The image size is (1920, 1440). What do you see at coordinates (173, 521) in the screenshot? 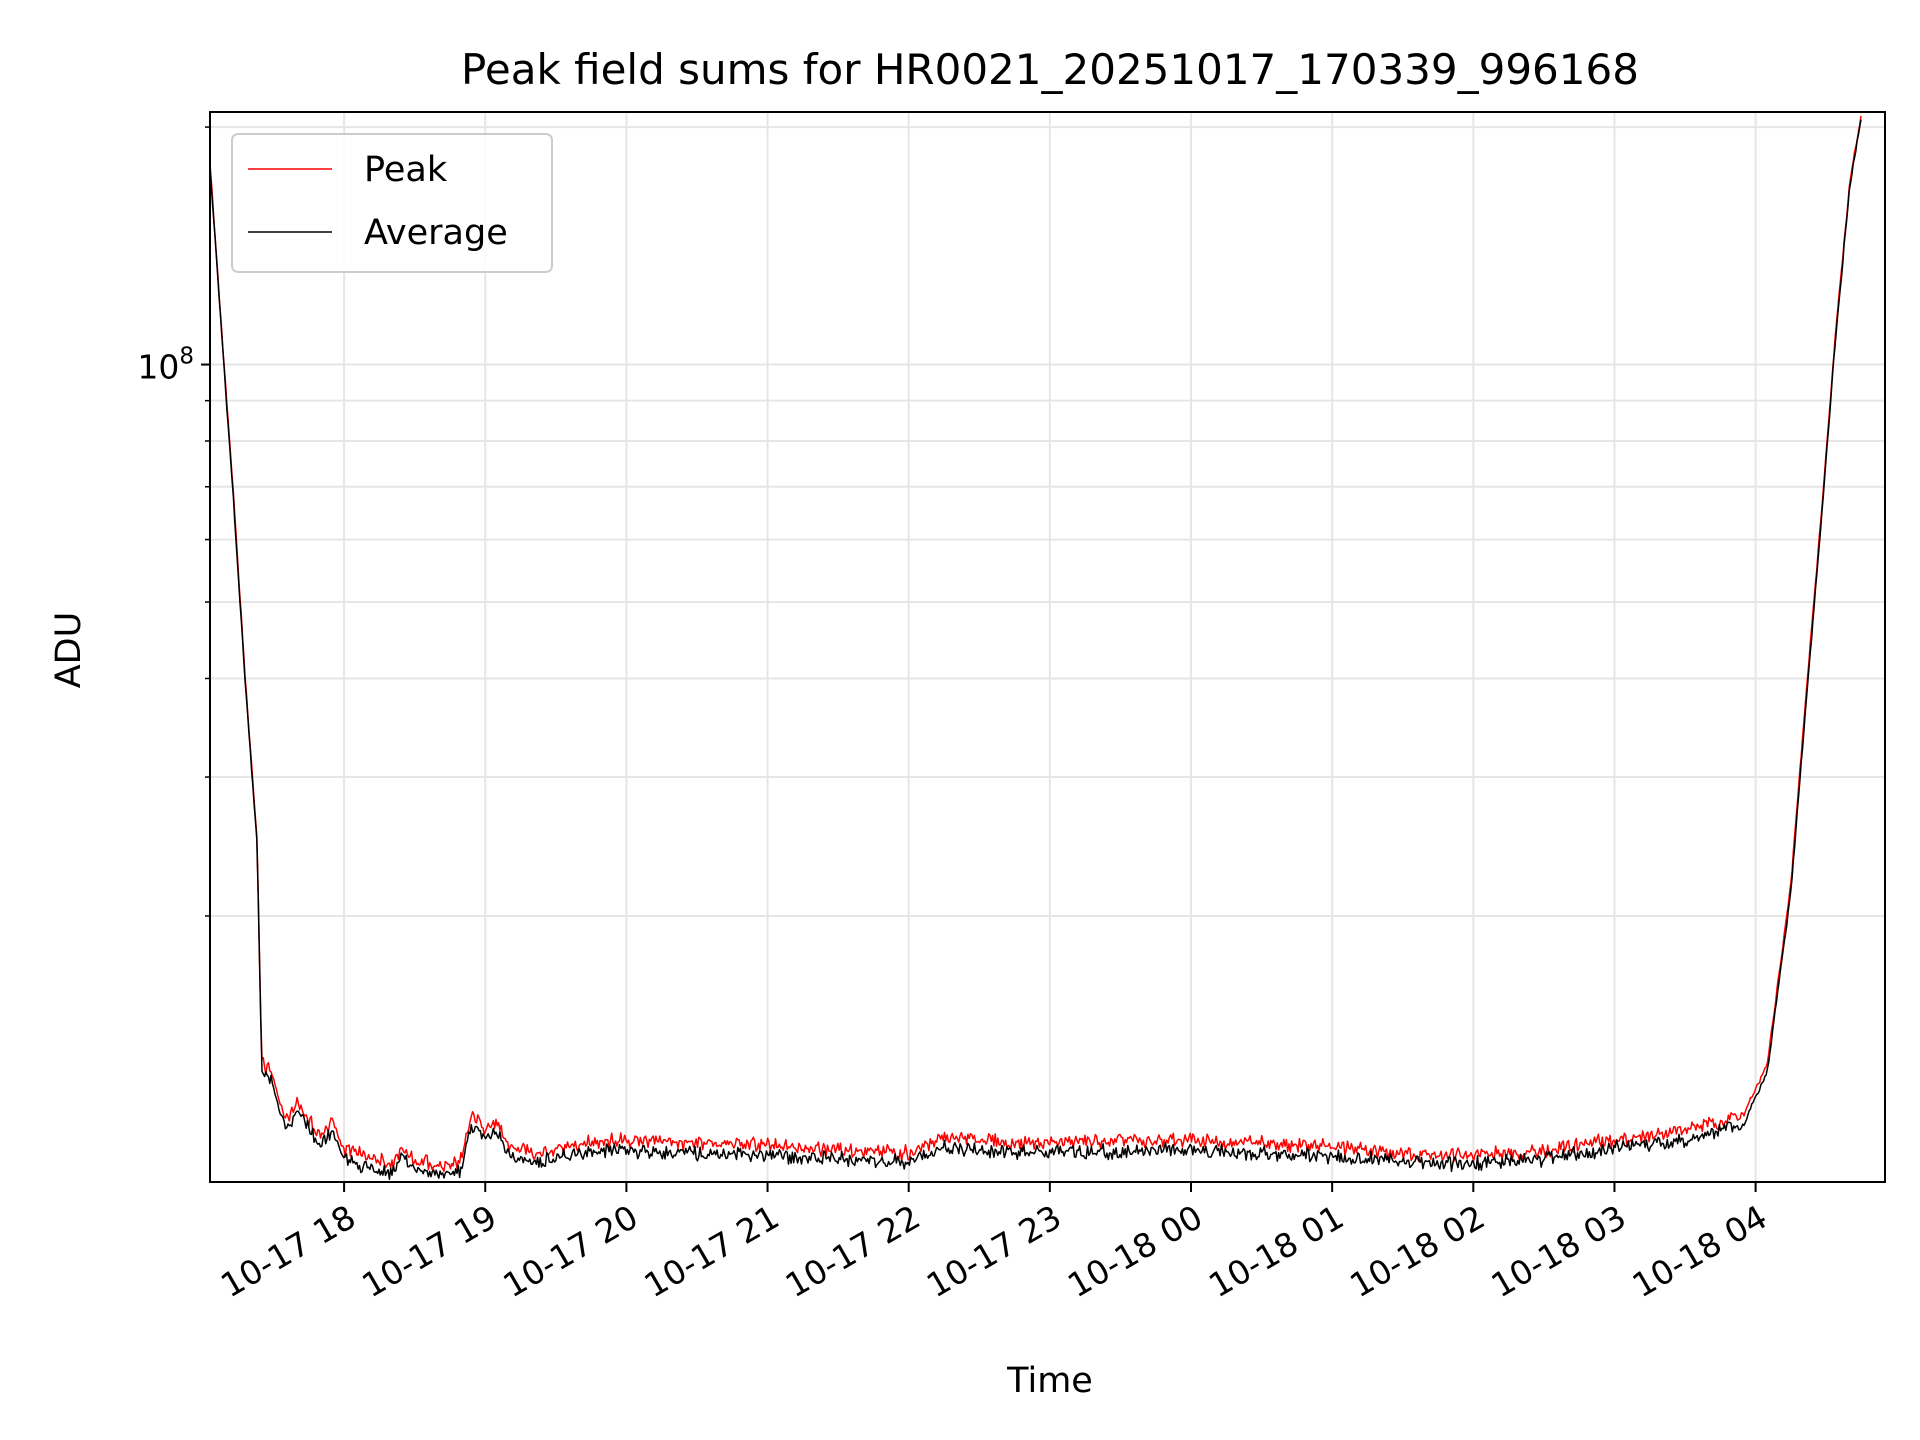
I see `y-axis: 108` at bounding box center [173, 521].